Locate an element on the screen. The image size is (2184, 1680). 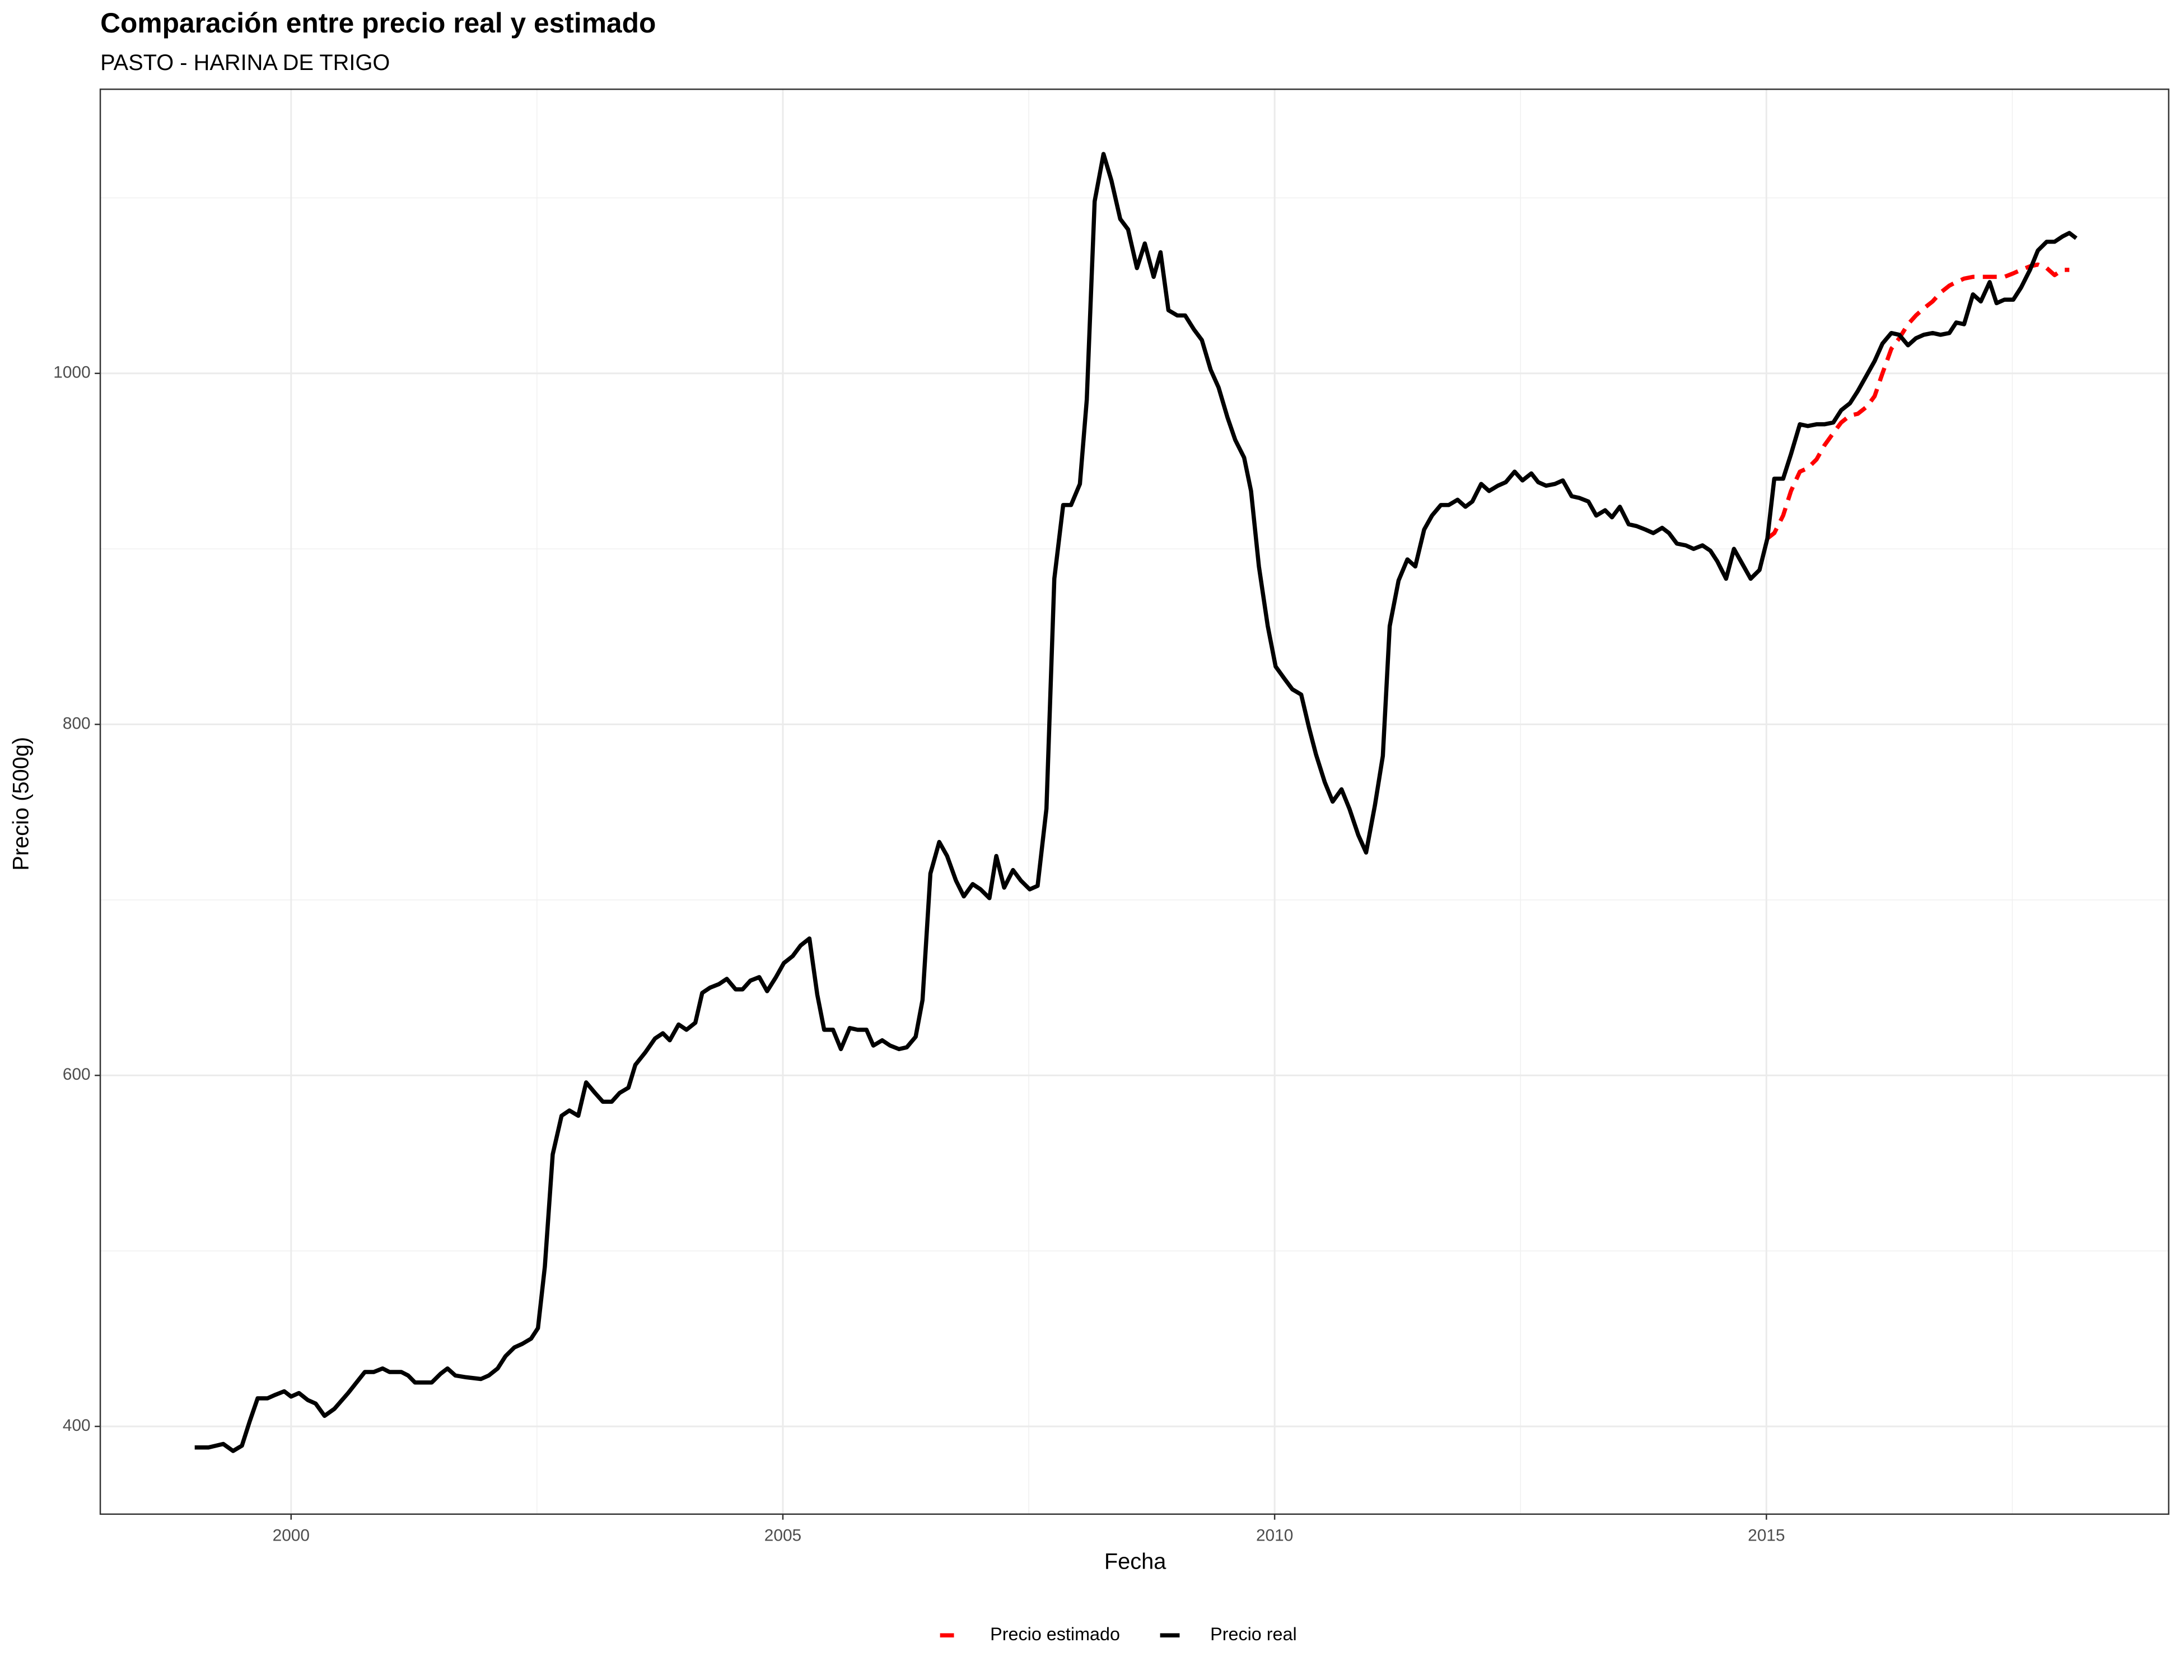
legend: Precio estimado Precio real is located at coordinates (1119, 1634).